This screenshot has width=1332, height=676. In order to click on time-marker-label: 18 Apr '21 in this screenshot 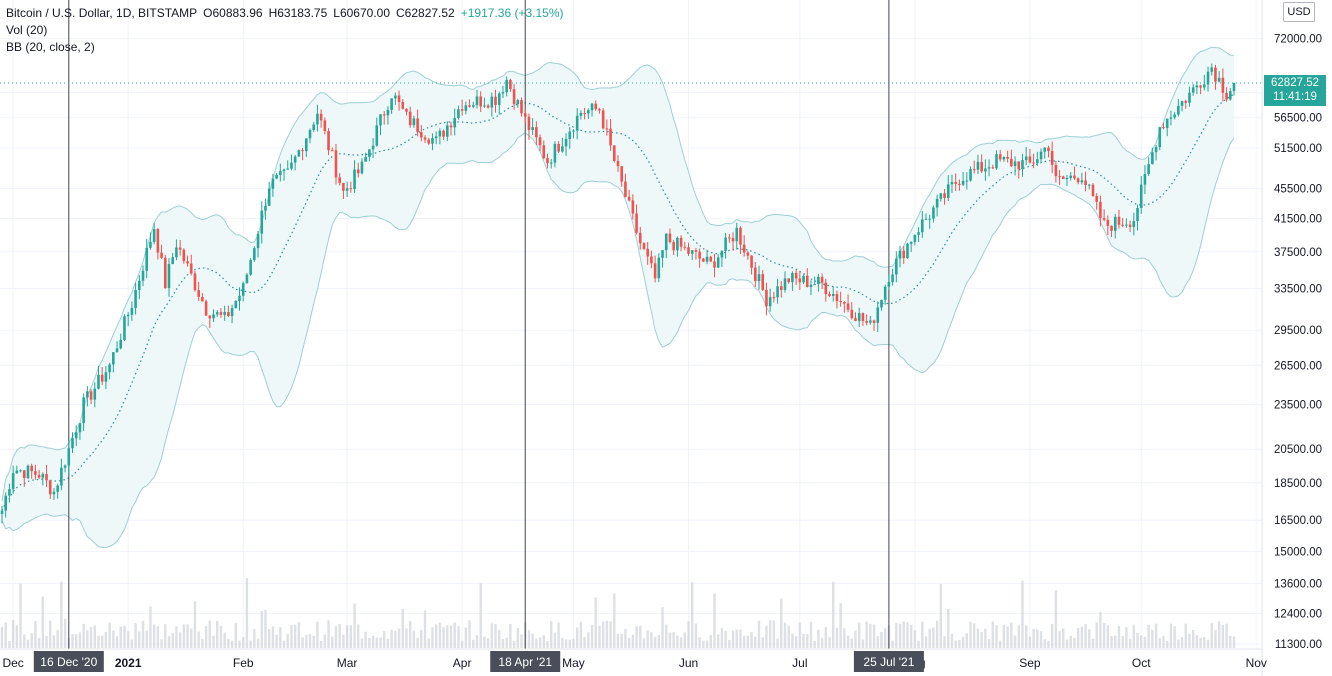, I will do `click(525, 662)`.